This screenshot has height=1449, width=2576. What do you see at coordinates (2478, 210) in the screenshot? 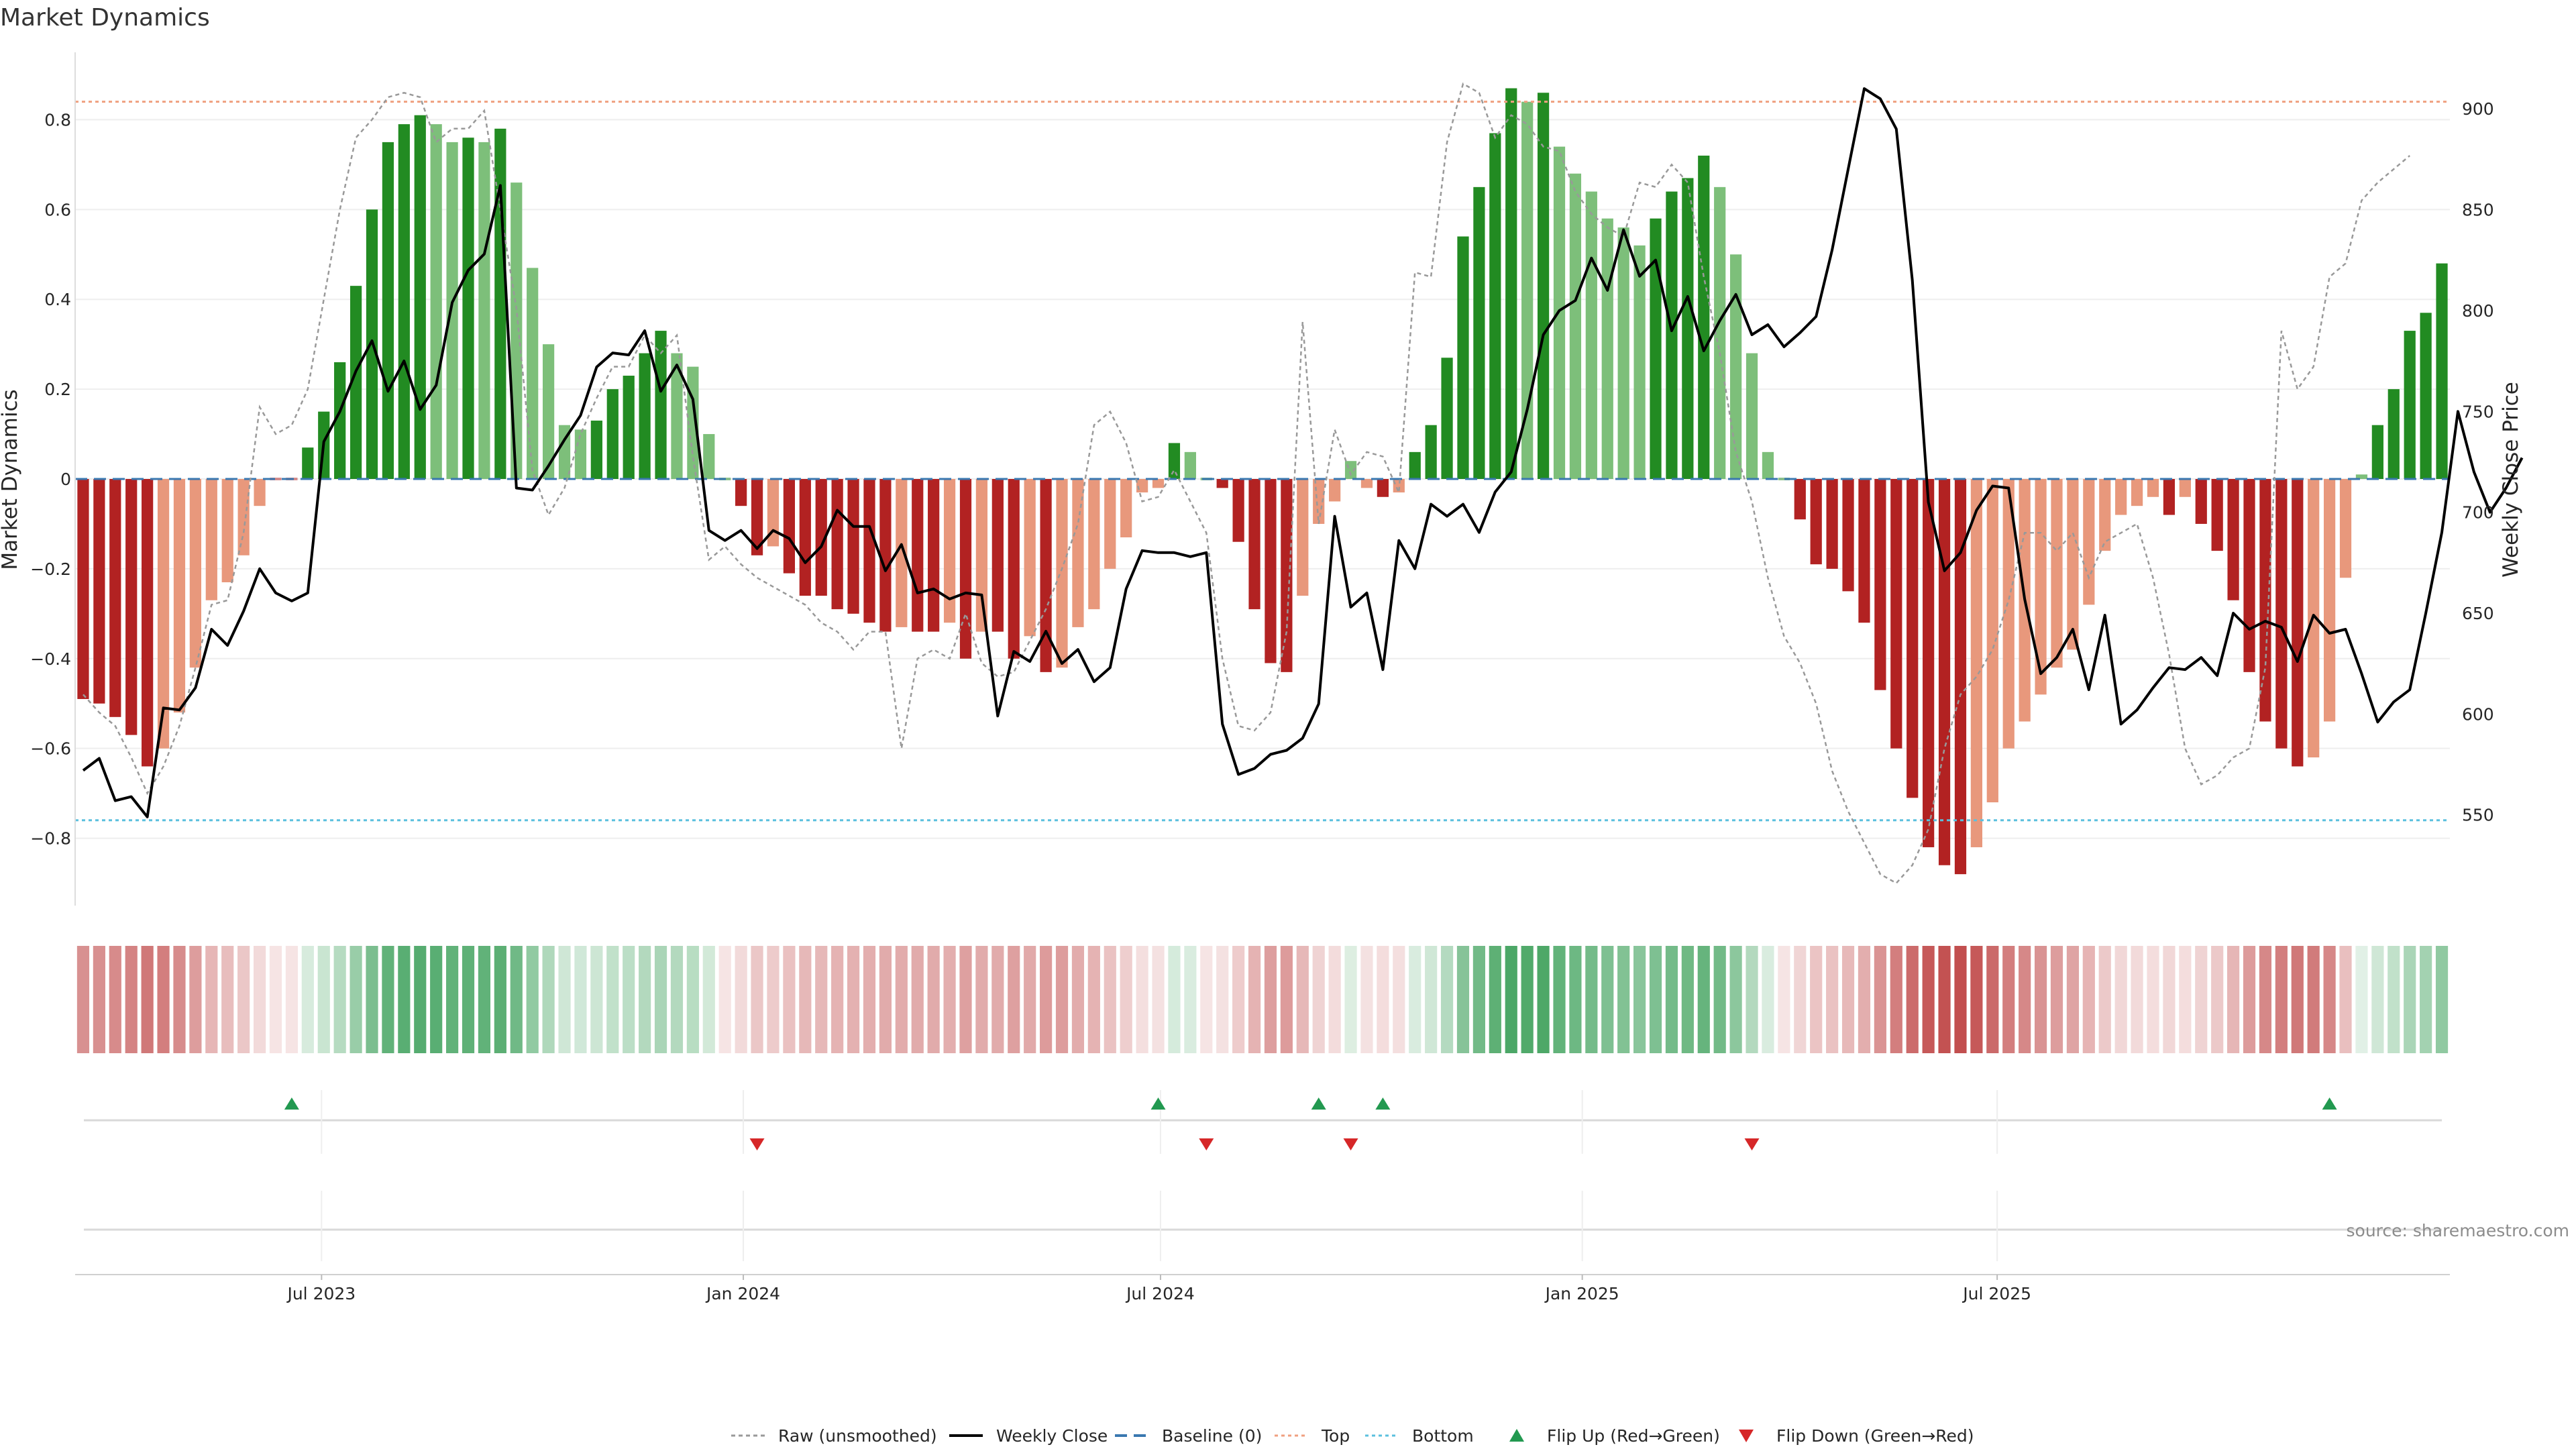
I see `y2-tick-label: 850` at bounding box center [2478, 210].